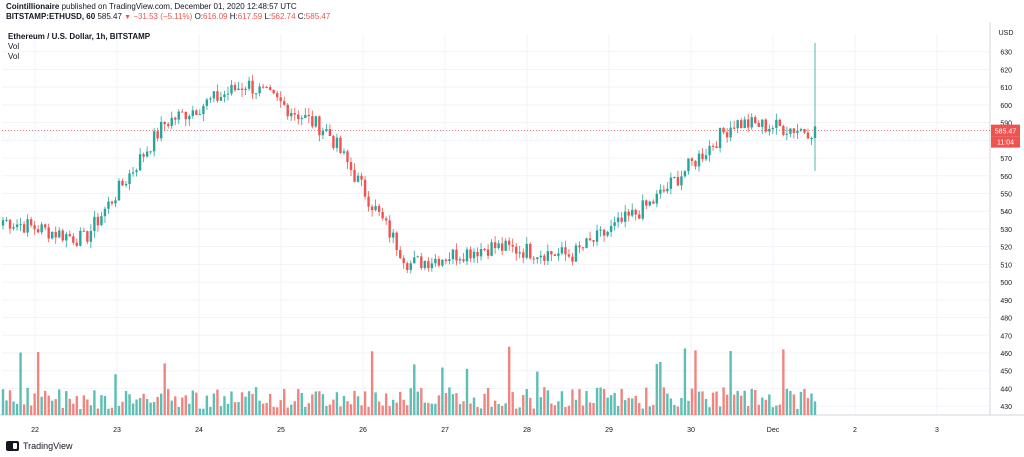 The width and height of the screenshot is (1024, 457). I want to click on x-tick-label: 28, so click(527, 430).